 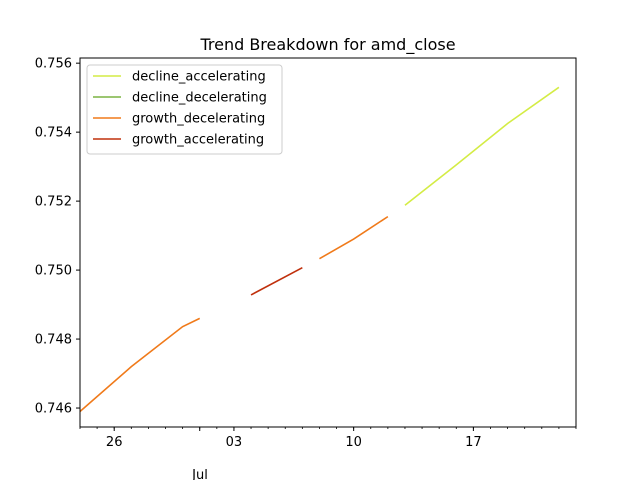 I want to click on chart-title: Trend Breakdown for amd_close, so click(x=327, y=45).